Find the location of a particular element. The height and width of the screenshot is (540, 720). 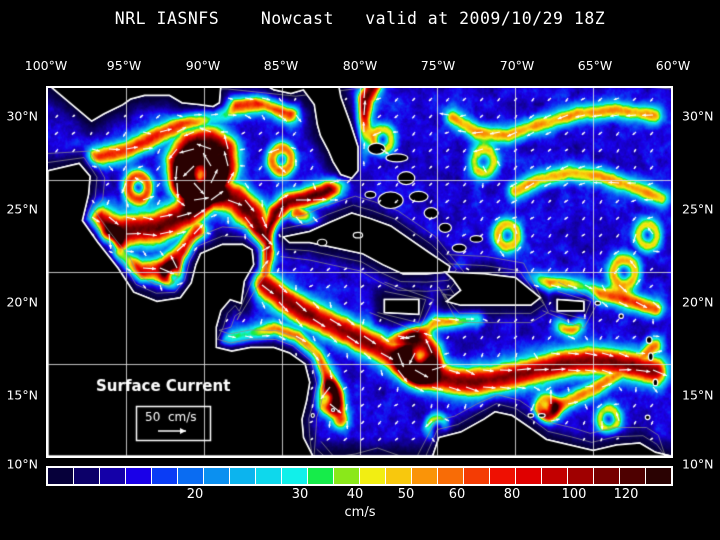

colorbar is located at coordinates (359, 476).